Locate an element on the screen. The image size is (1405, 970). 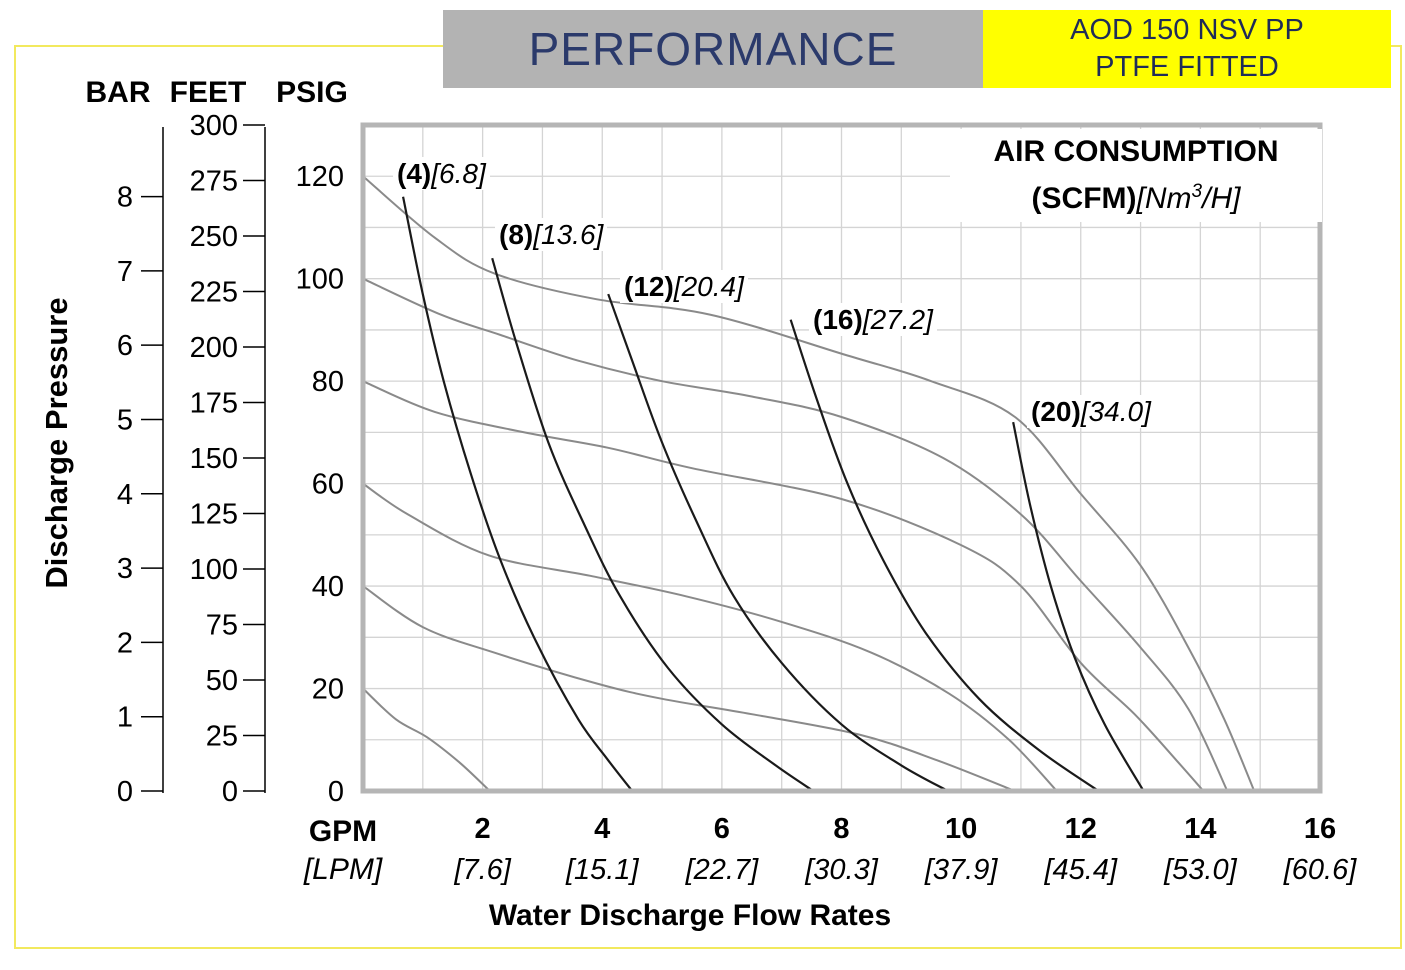
gpm-tick-label: 6 is located at coordinates (722, 829).